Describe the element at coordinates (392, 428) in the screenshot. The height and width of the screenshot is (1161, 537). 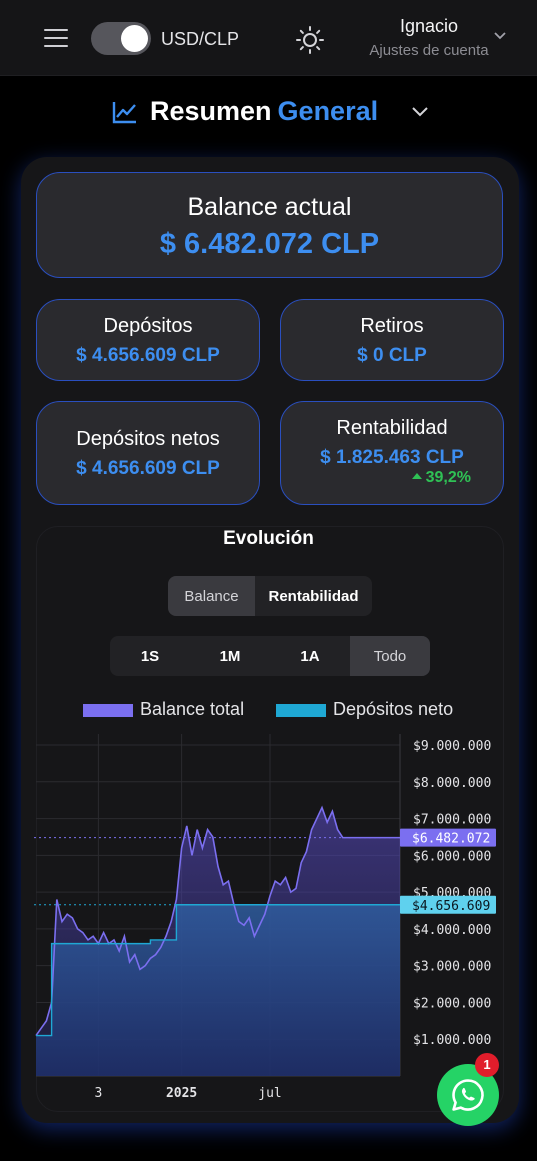
I see `profitability-label: Rentabilidad` at that location.